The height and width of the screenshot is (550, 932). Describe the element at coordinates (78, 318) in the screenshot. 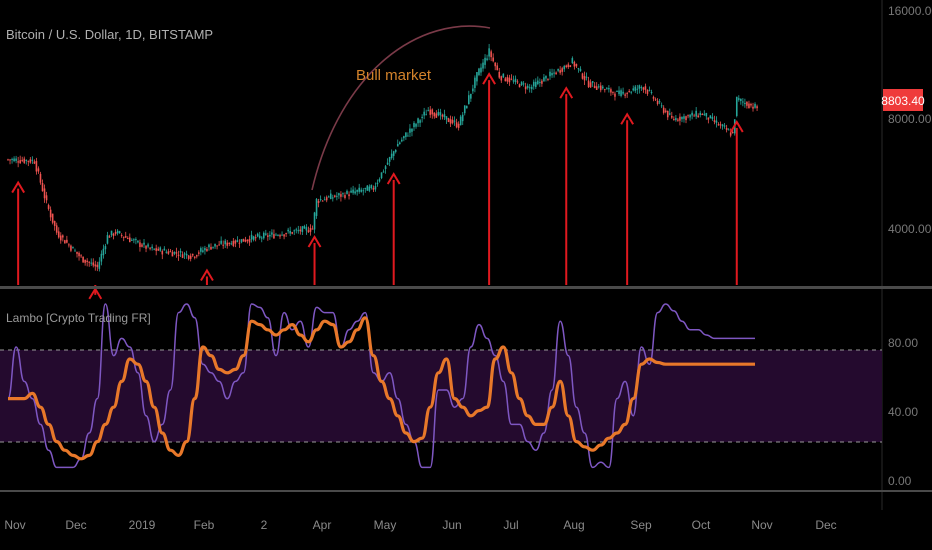

I see `indicator-title: Lambo [Crypto Trading FR]` at that location.